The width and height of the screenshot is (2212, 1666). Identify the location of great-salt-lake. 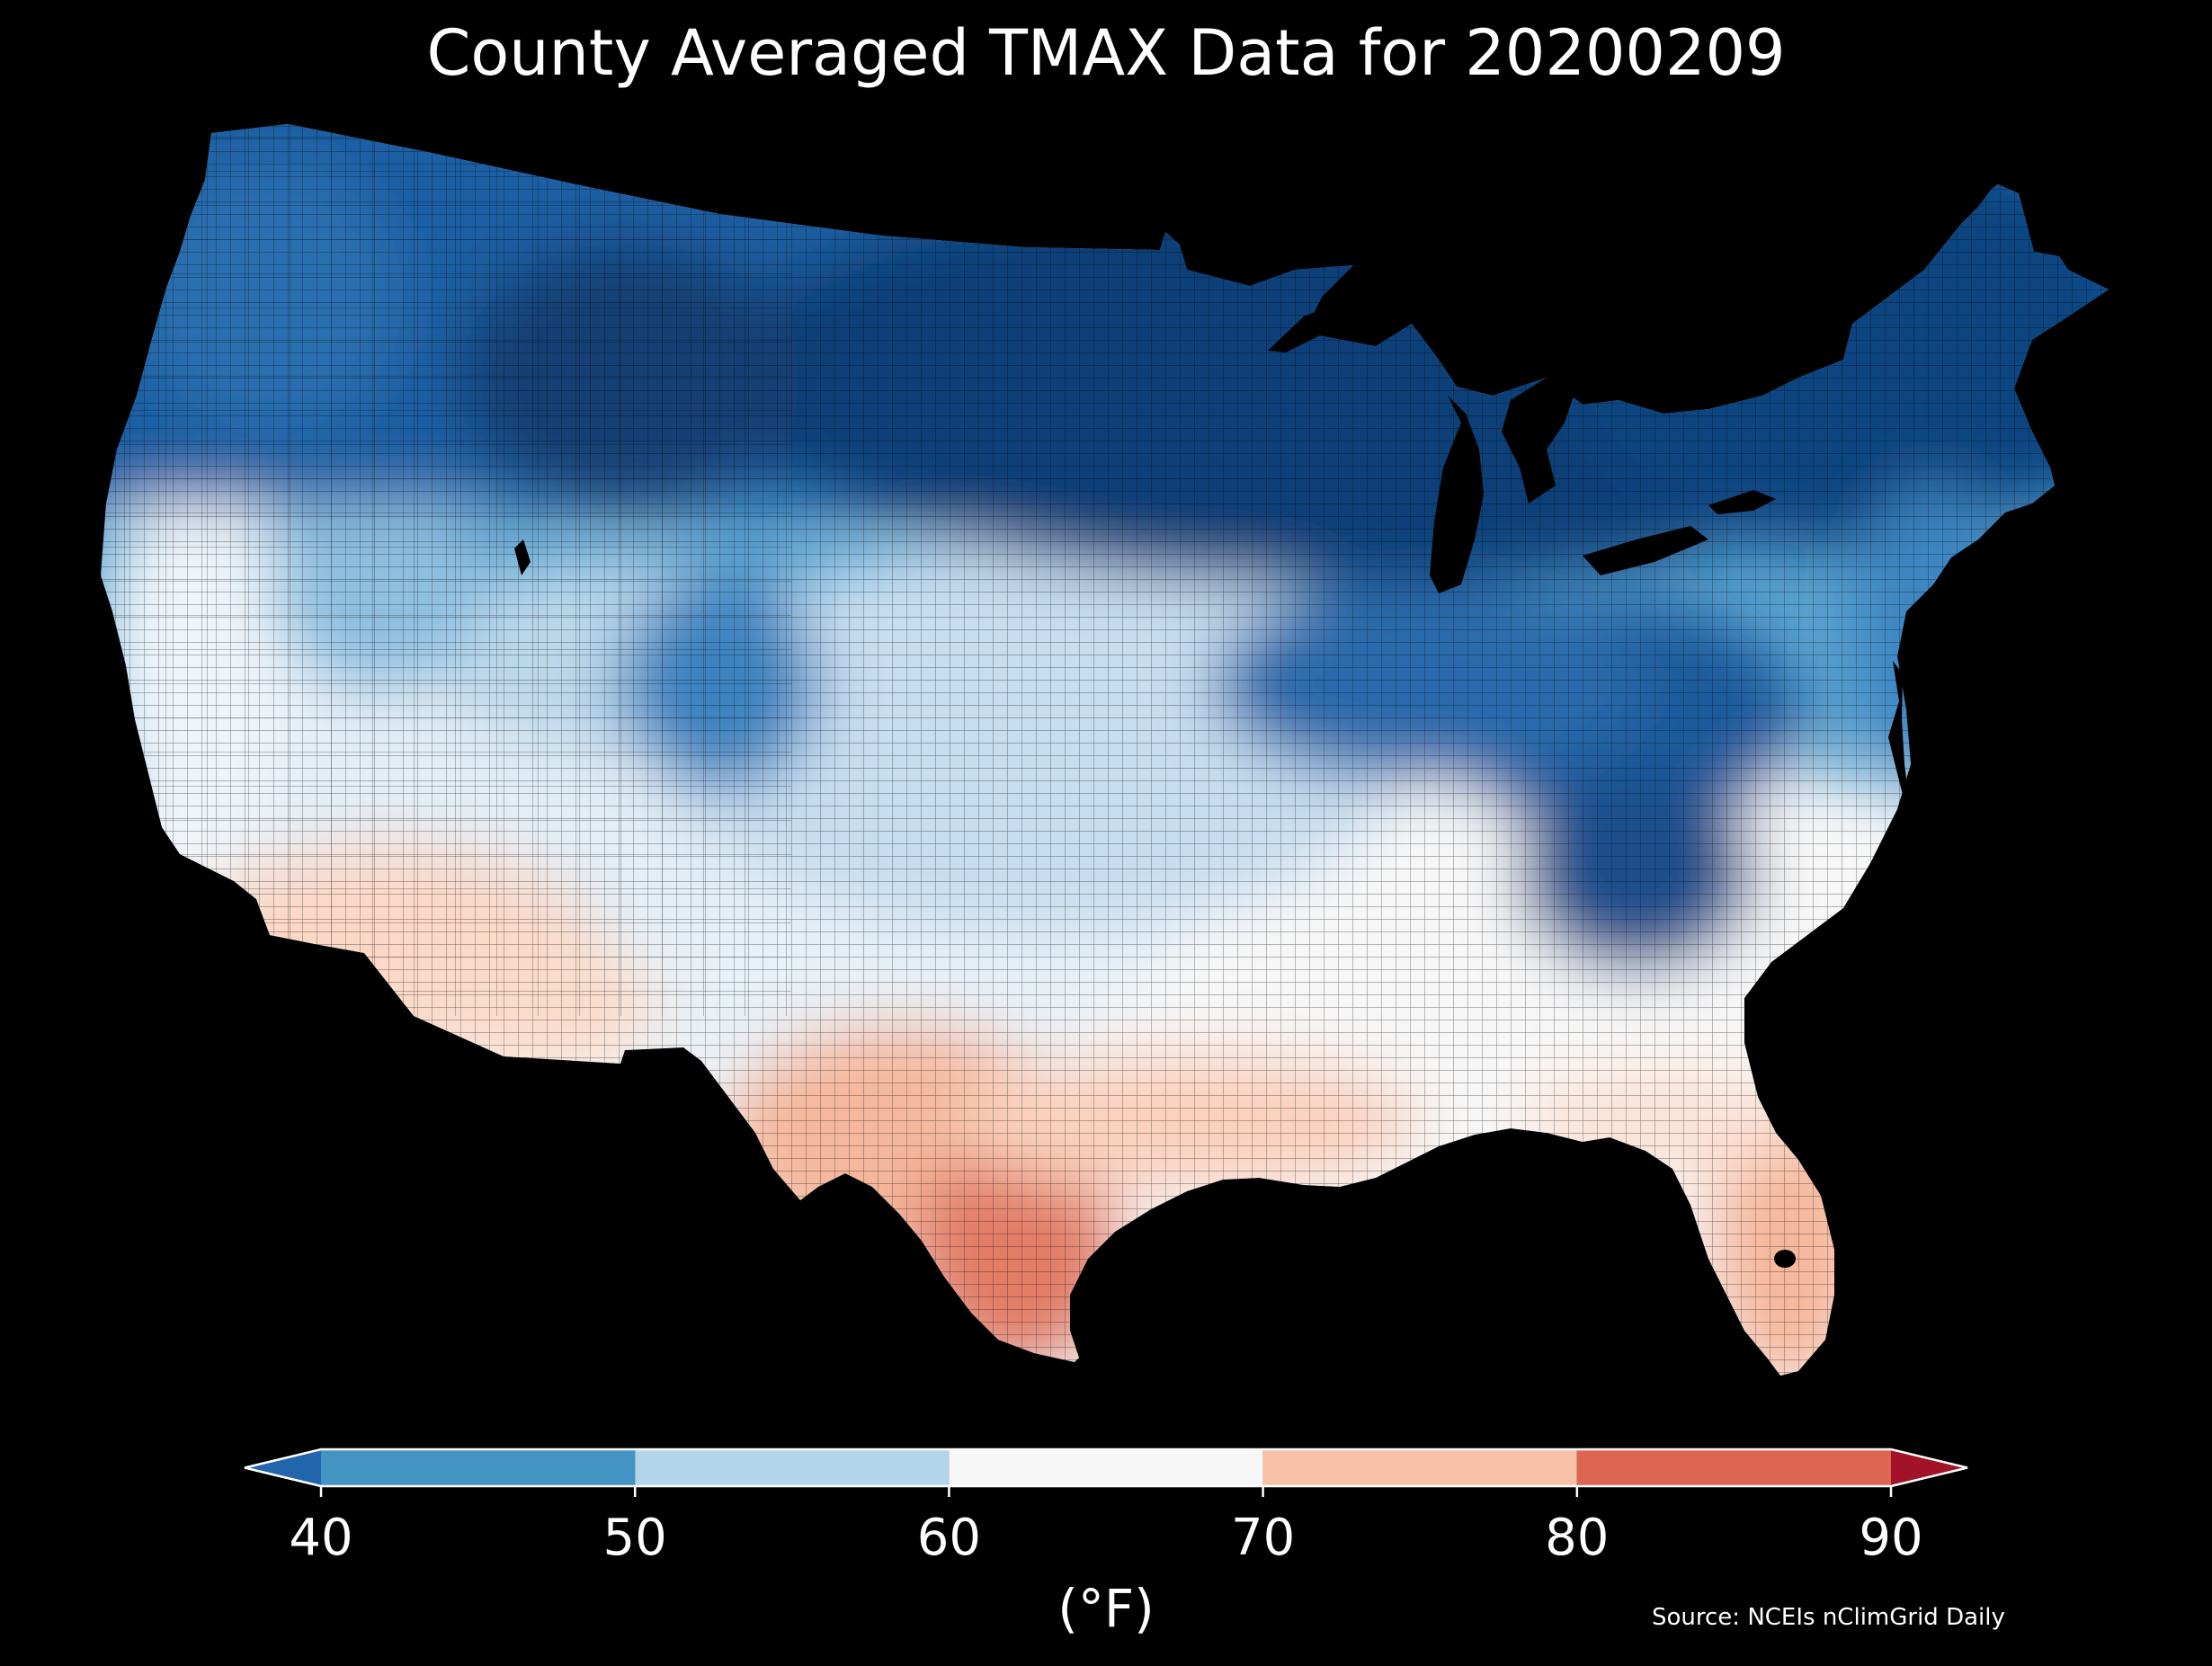
(522, 557).